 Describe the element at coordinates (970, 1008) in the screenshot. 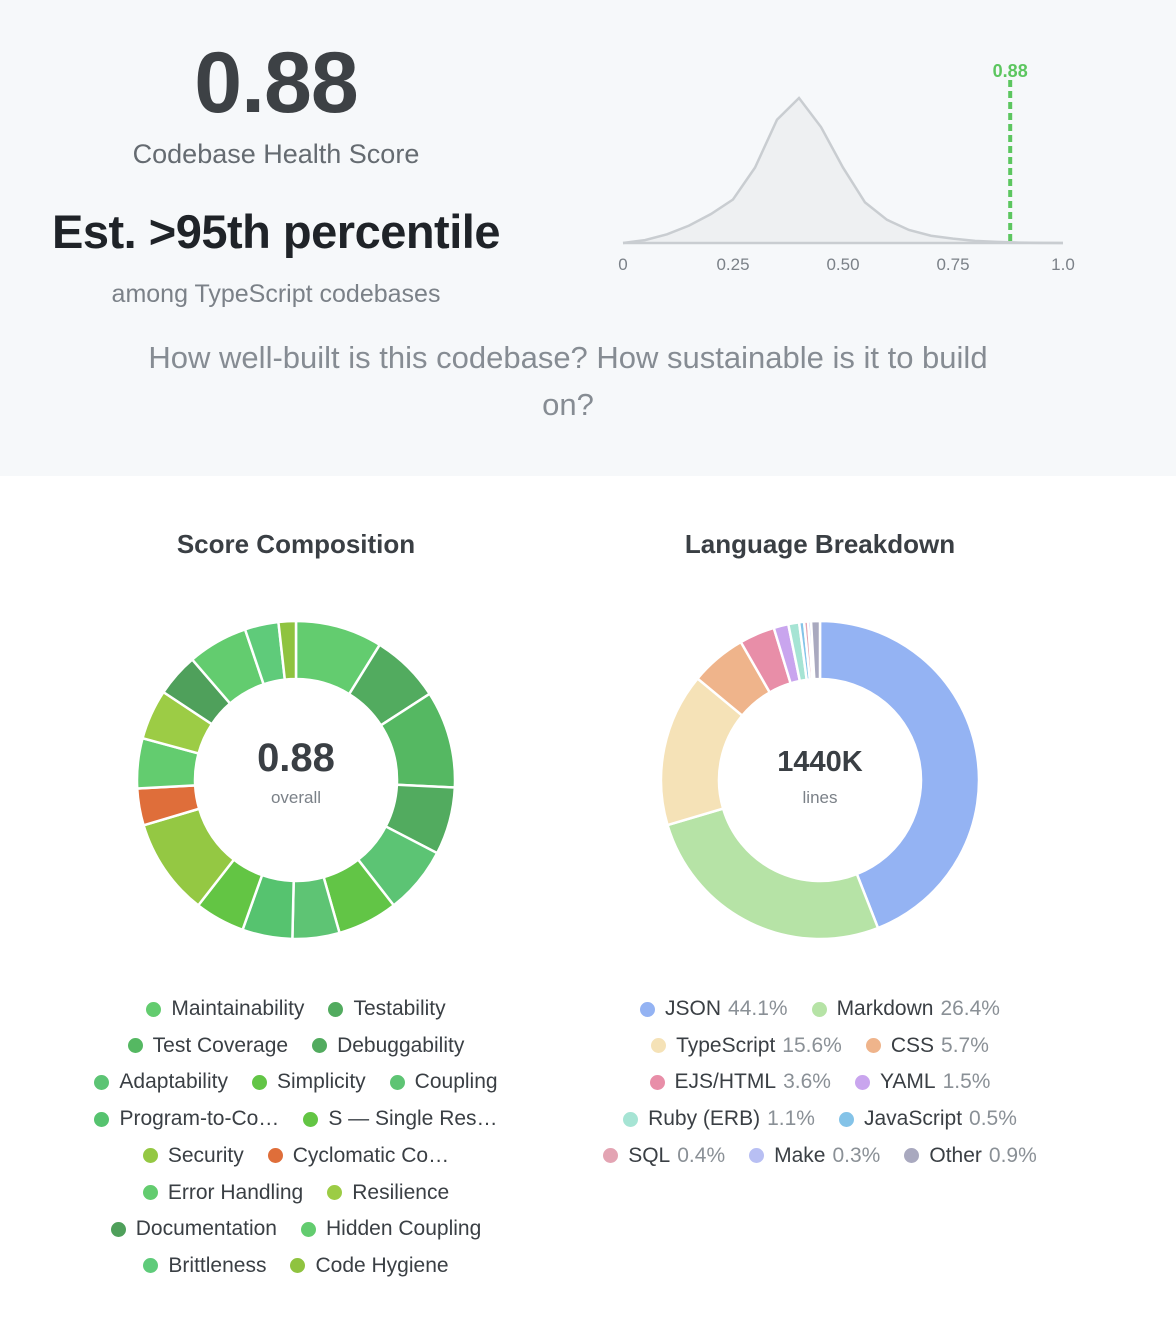

I see `legend-value: 26.4%` at that location.